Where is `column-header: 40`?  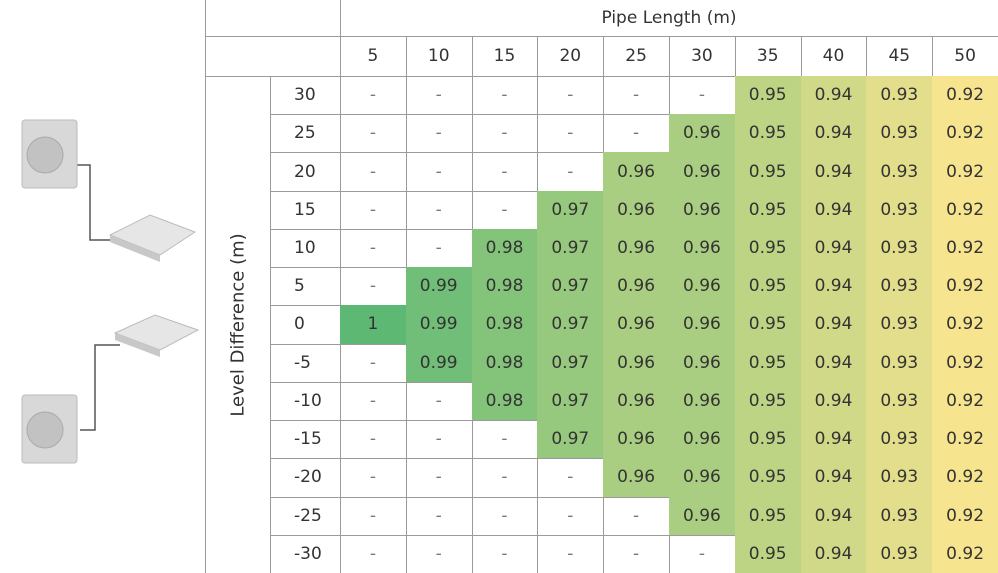
column-header: 40 is located at coordinates (834, 56).